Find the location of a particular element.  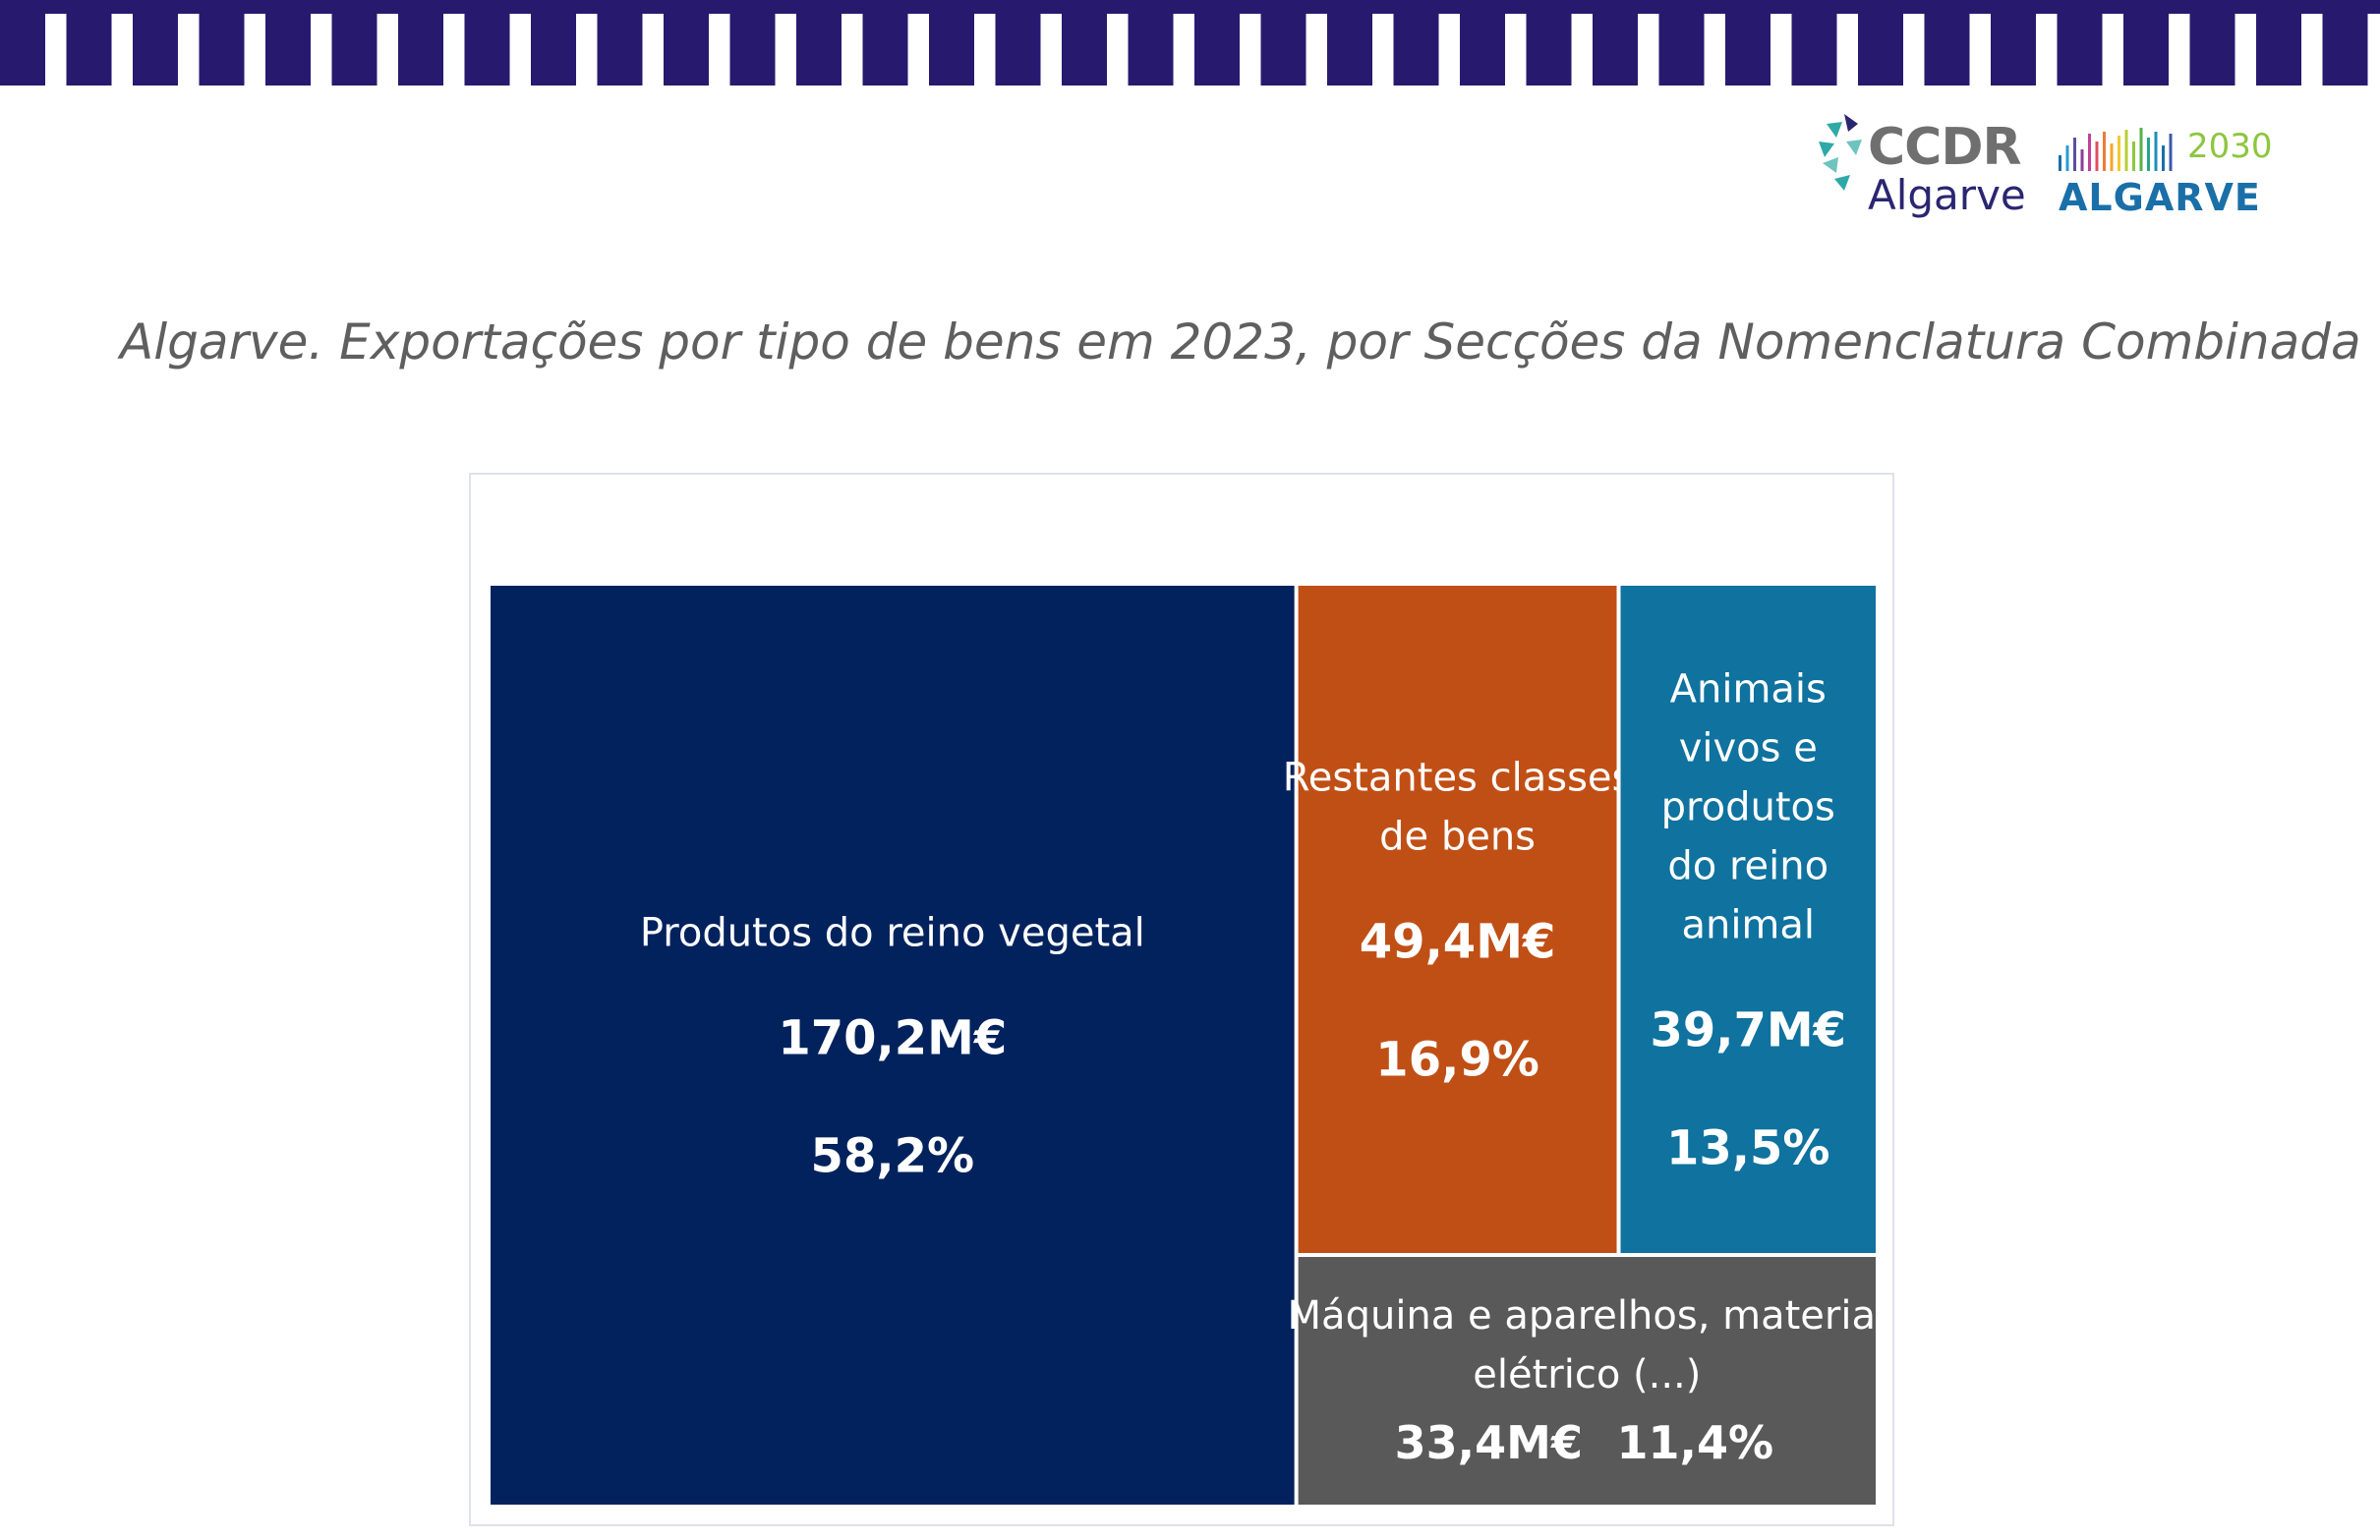

tile-value-label: 39,7M€ is located at coordinates (1748, 1029).